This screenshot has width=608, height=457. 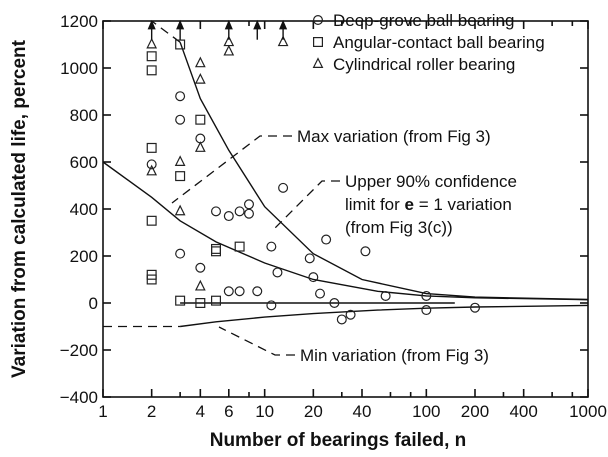 What do you see at coordinates (523, 411) in the screenshot?
I see `x-tick-label: 400` at bounding box center [523, 411].